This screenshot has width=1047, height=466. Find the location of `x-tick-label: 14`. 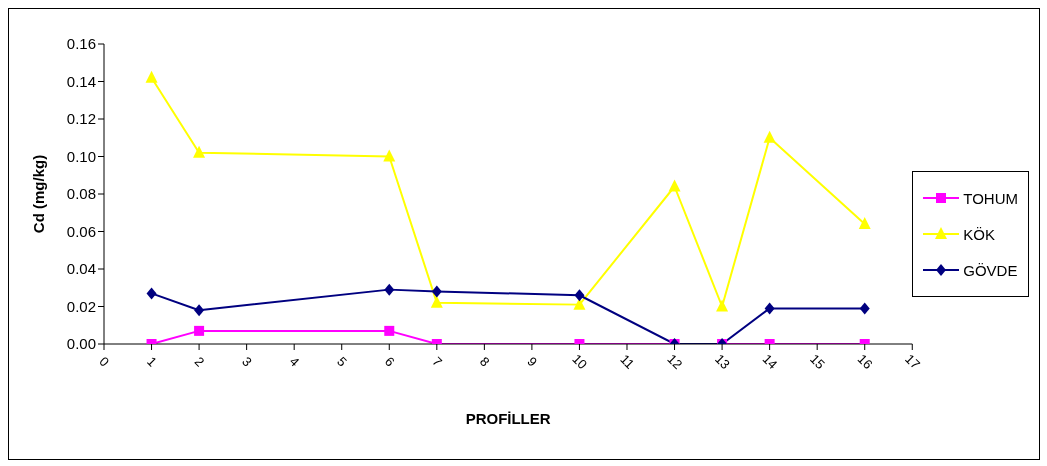

x-tick-label: 14 is located at coordinates (770, 362).